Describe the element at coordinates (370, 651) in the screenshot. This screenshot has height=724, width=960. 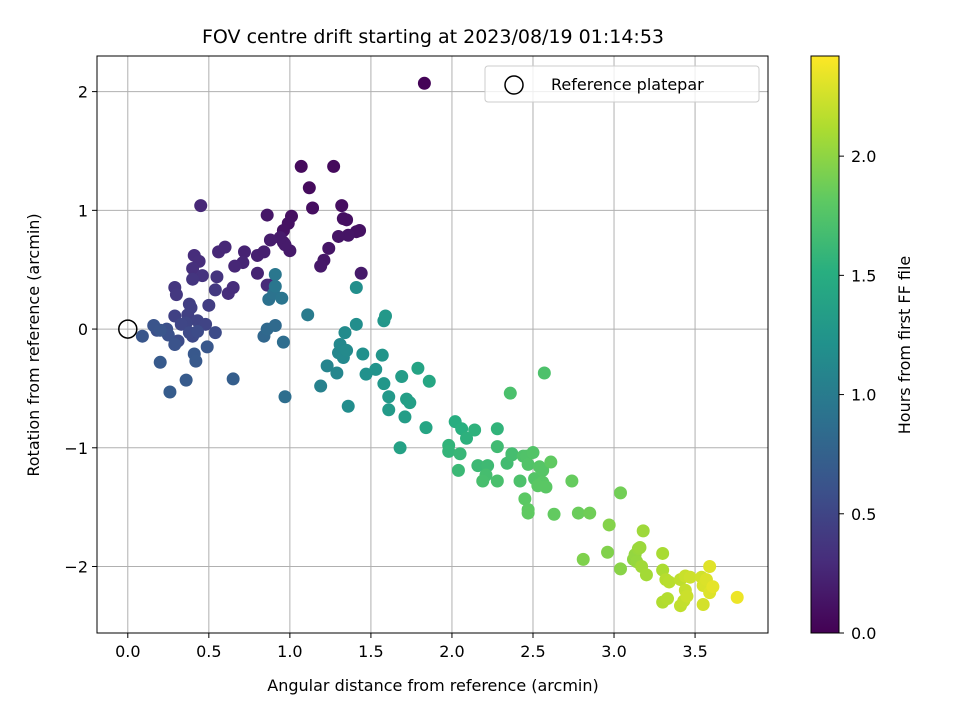
I see `x-tick-label: 1.5` at that location.